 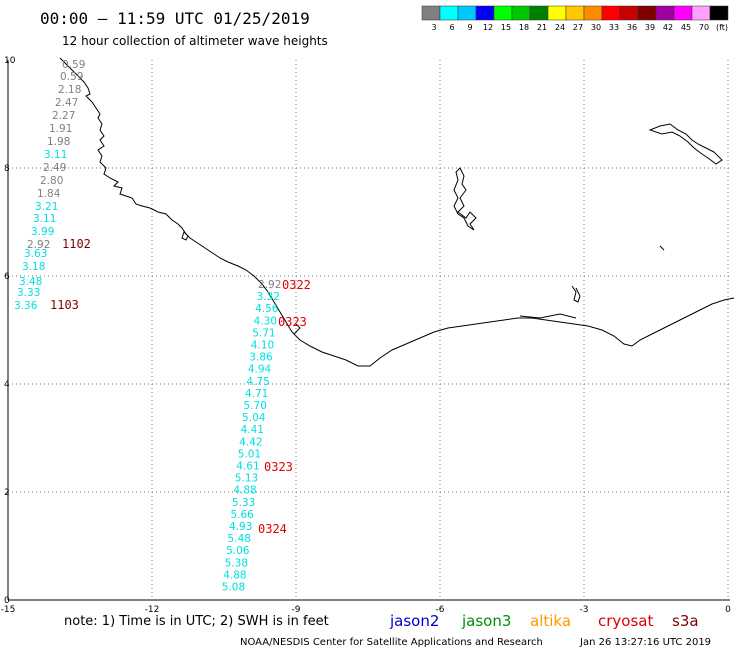 I want to click on scale-label: 33, so click(x=614, y=27).